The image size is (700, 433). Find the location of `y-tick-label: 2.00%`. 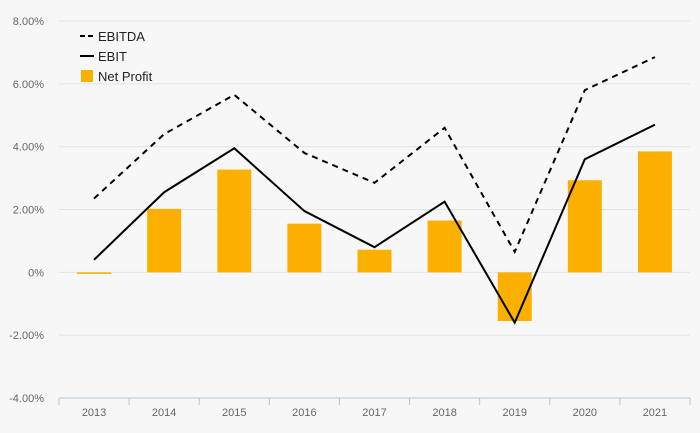

y-tick-label: 2.00% is located at coordinates (28, 211).